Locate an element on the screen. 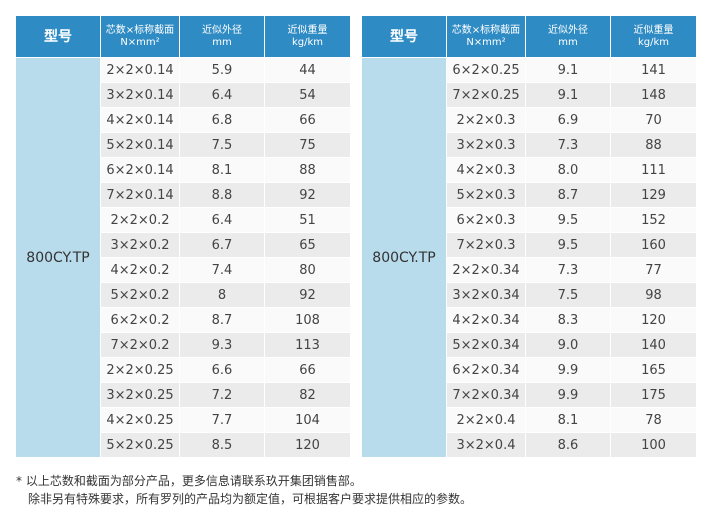 The width and height of the screenshot is (708, 518). cell-text: 6×2×0.34 is located at coordinates (486, 370).